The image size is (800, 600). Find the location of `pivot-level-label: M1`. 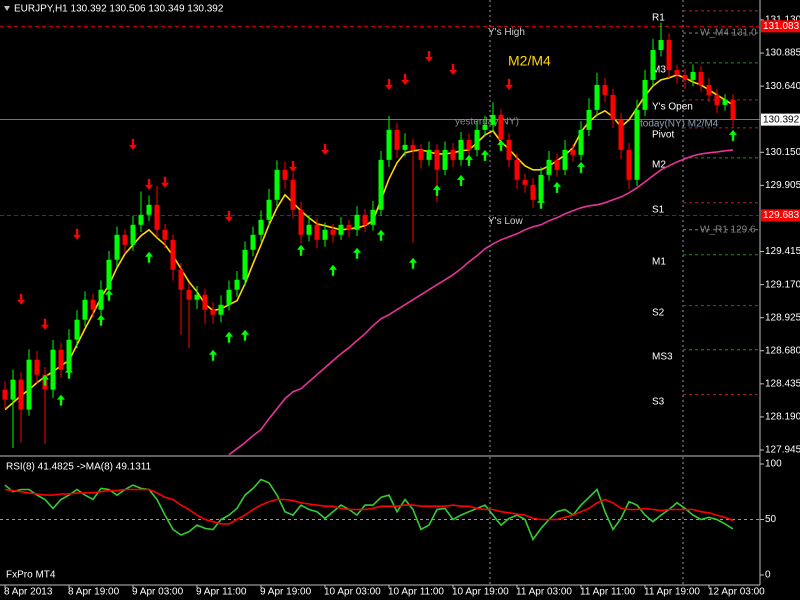

pivot-level-label: M1 is located at coordinates (659, 261).